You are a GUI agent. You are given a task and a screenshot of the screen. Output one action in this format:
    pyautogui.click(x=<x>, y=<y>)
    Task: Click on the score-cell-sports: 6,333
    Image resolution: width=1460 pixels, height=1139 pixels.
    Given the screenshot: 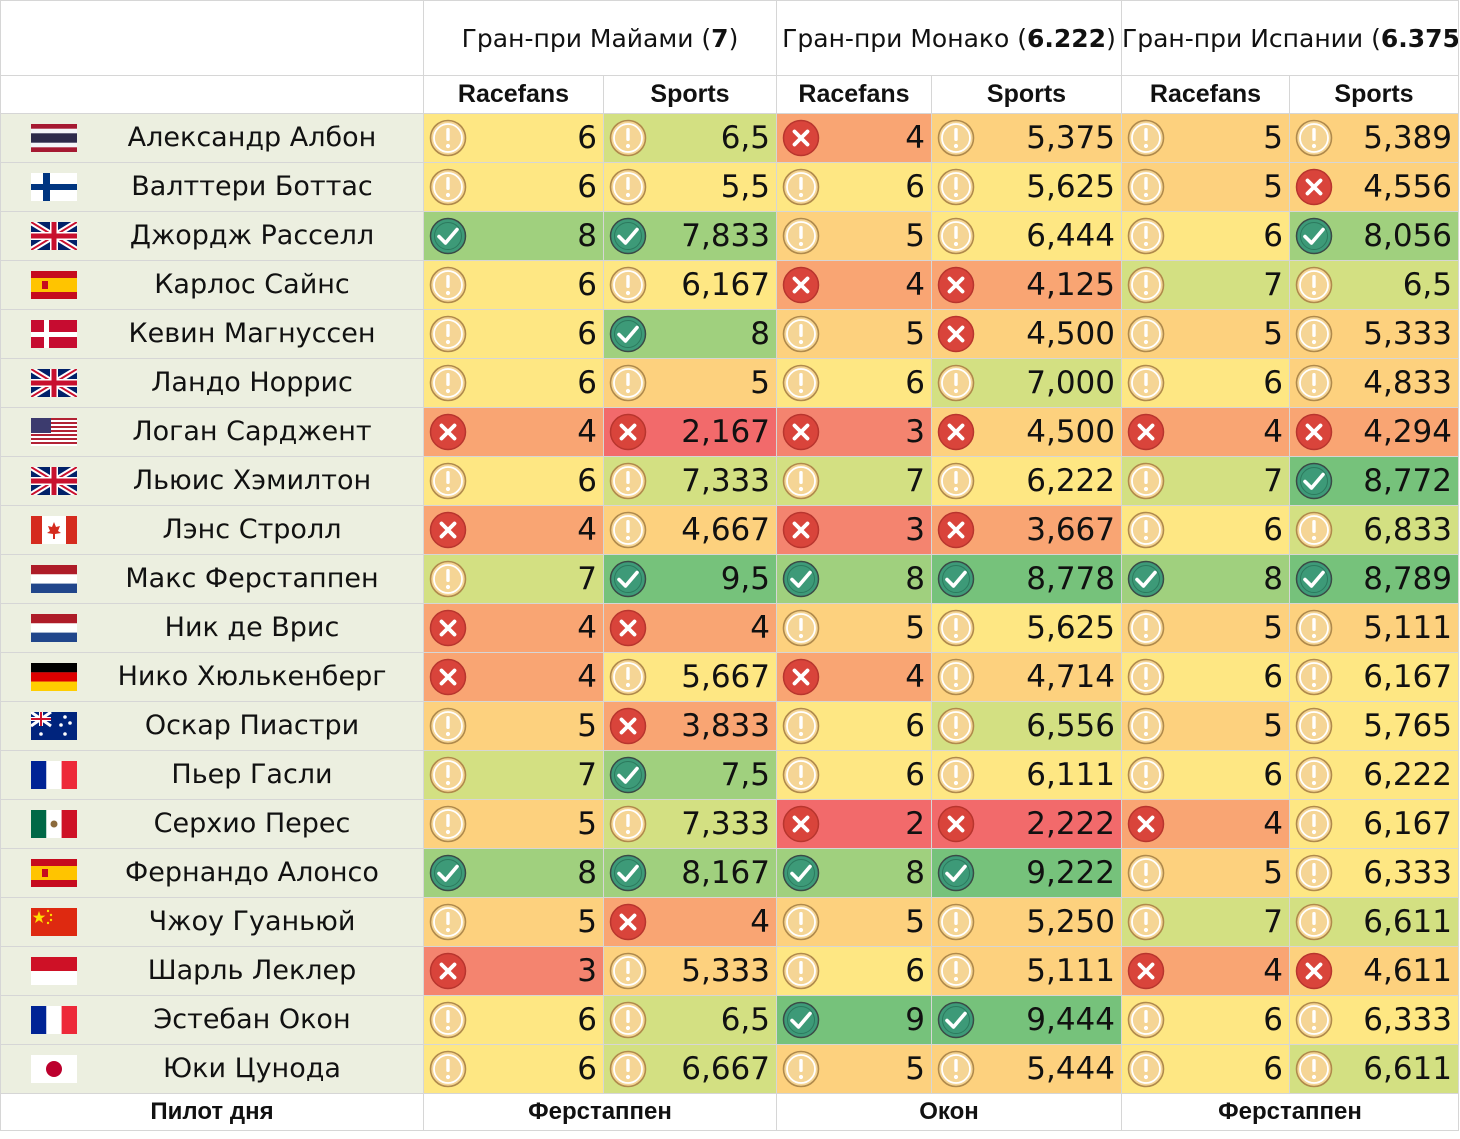 What is the action you would take?
    pyautogui.click(x=1374, y=873)
    